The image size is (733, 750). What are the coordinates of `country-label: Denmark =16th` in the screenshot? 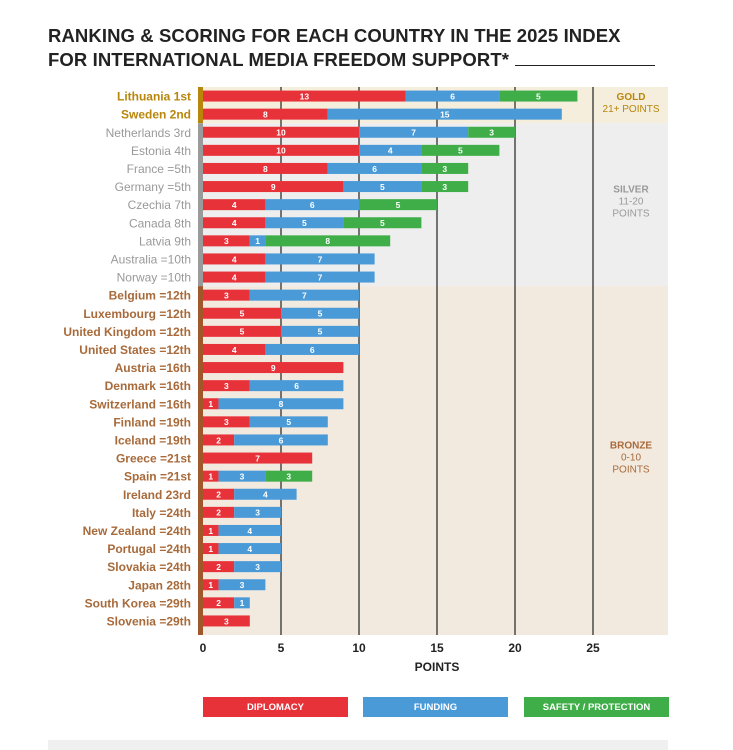 It's located at (148, 386).